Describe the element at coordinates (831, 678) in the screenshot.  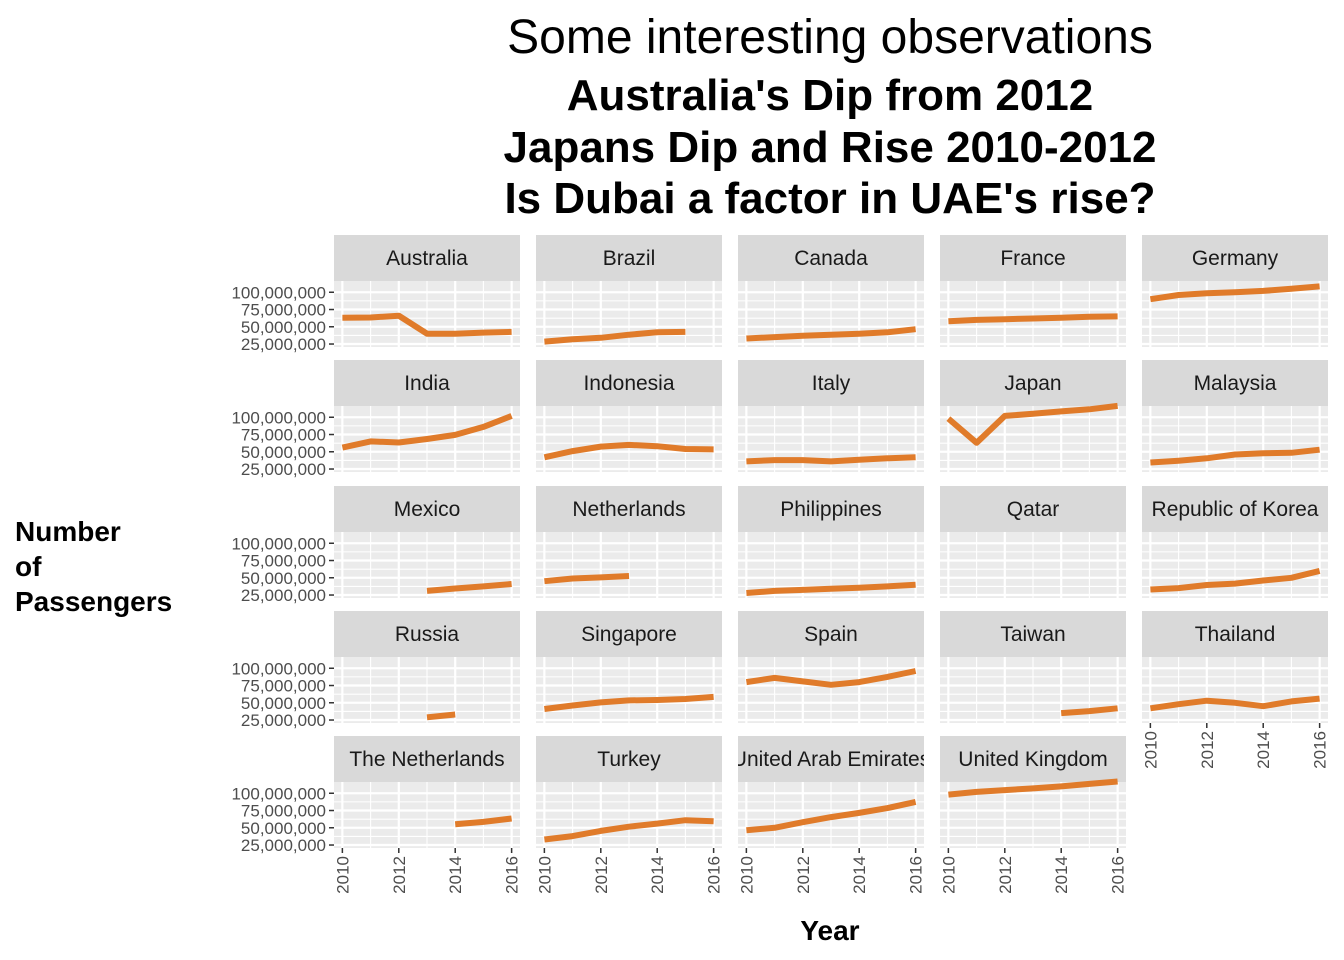
I see `series-line-spain` at that location.